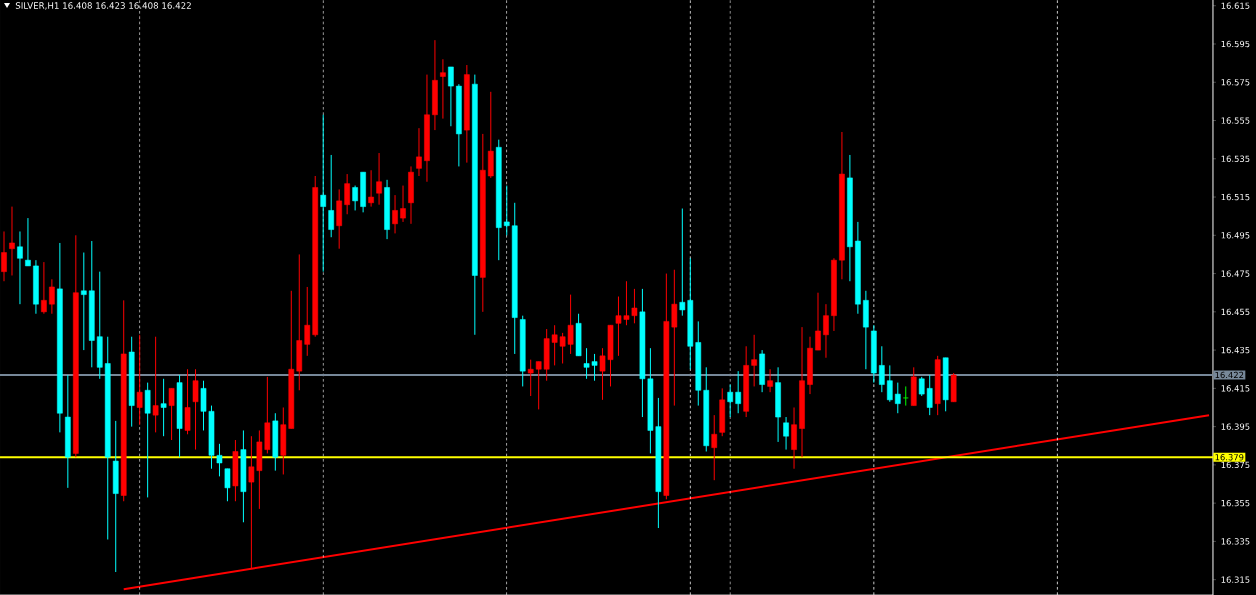 The width and height of the screenshot is (1256, 595). What do you see at coordinates (1235, 388) in the screenshot?
I see `y-tick-label: 16.415` at bounding box center [1235, 388].